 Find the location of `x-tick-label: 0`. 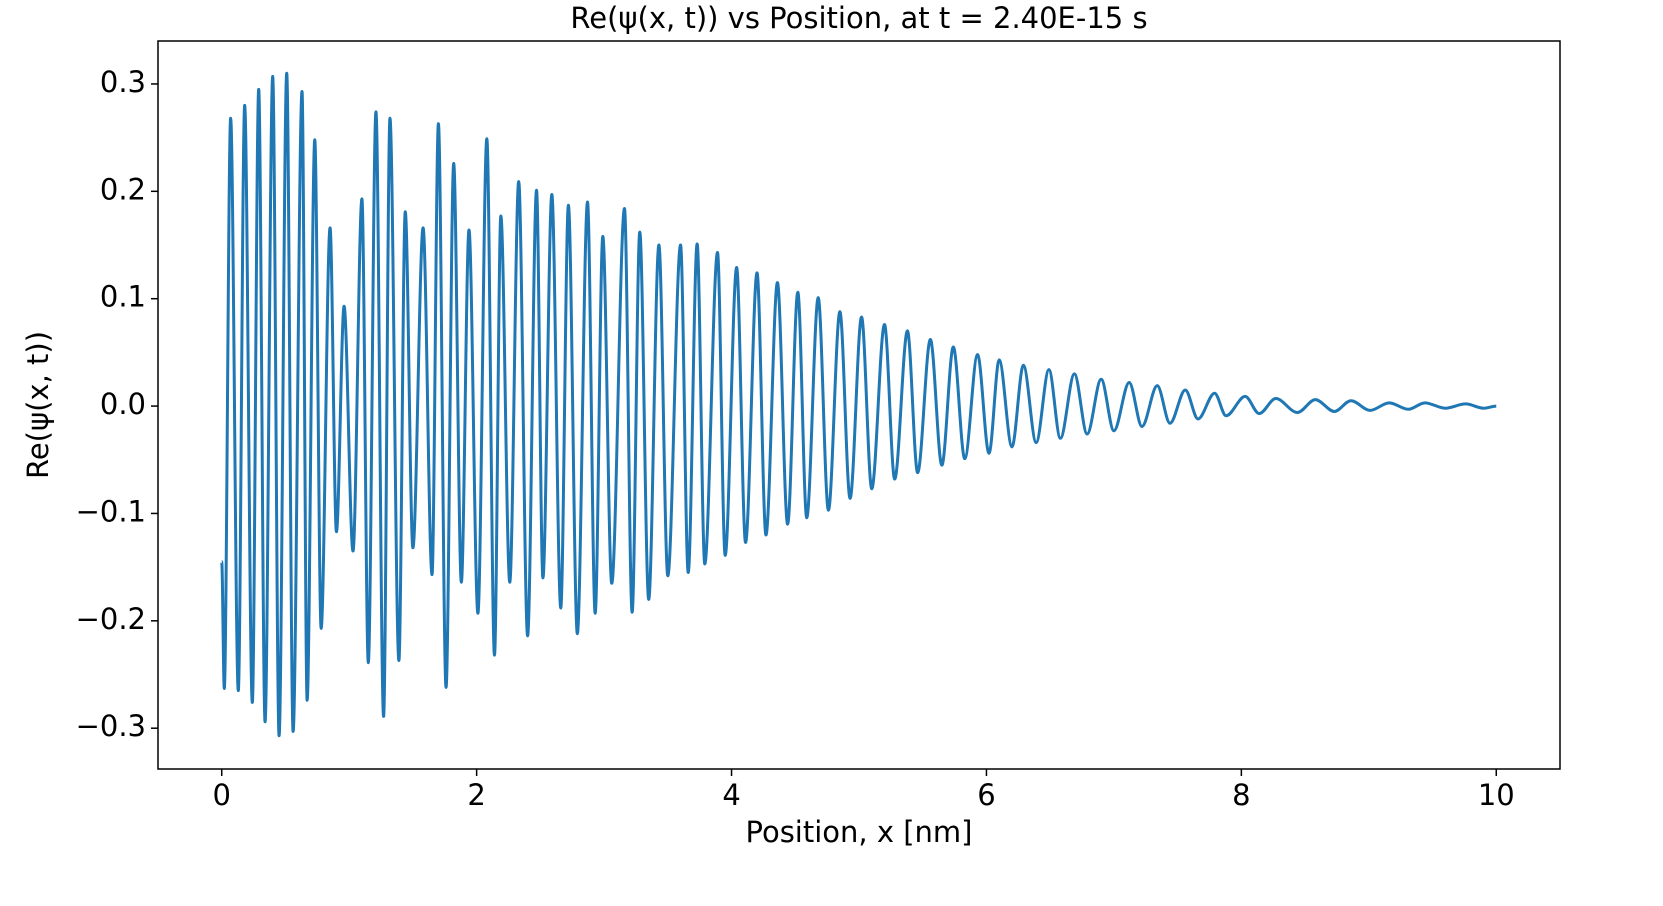

x-tick-label: 0 is located at coordinates (222, 795).